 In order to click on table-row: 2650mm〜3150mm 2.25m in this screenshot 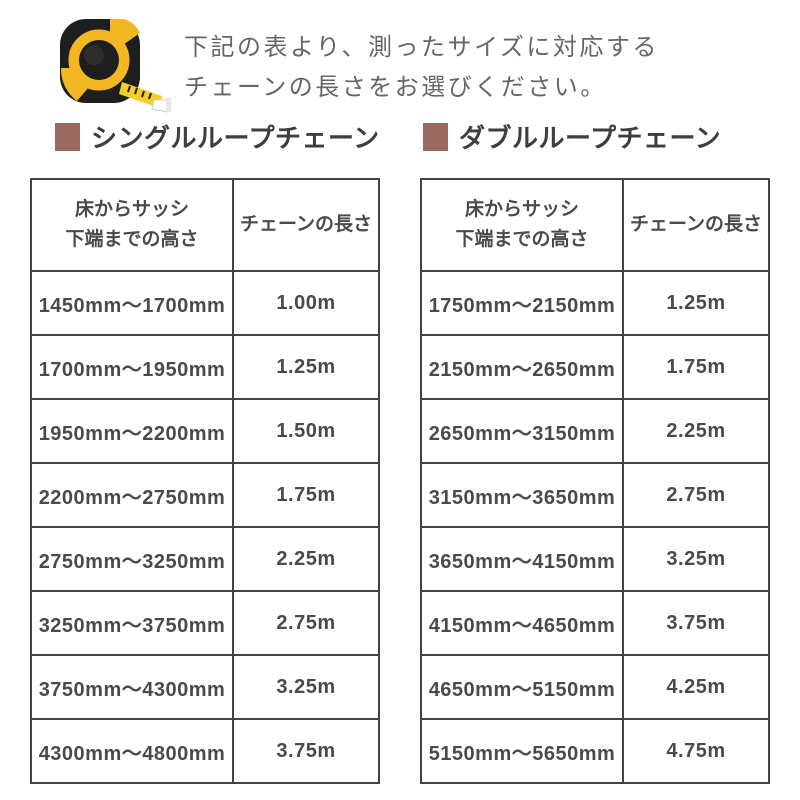, I will do `click(595, 431)`.